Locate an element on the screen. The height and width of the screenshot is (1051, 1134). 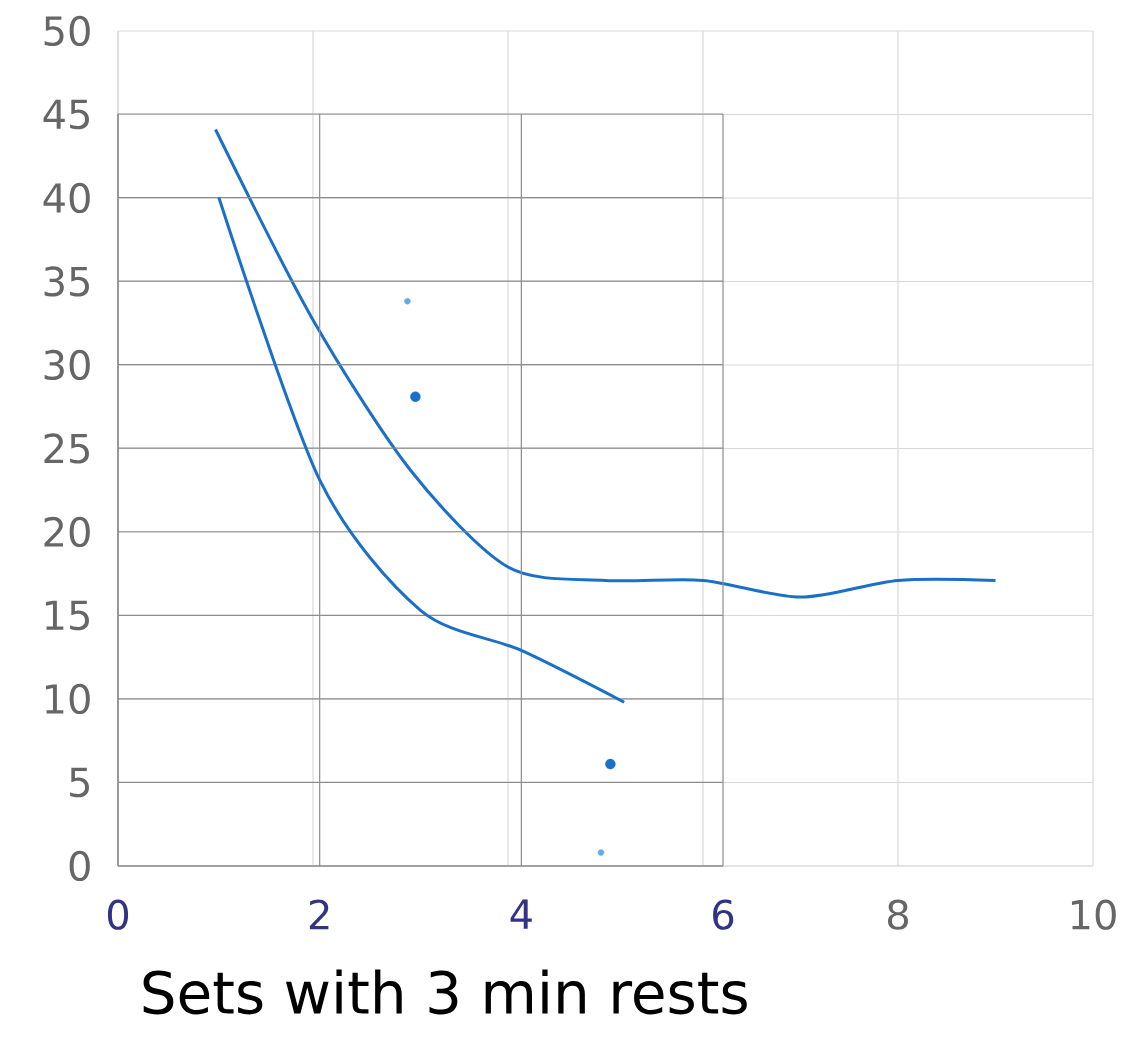
y-tick-label: 25 is located at coordinates (66, 448).